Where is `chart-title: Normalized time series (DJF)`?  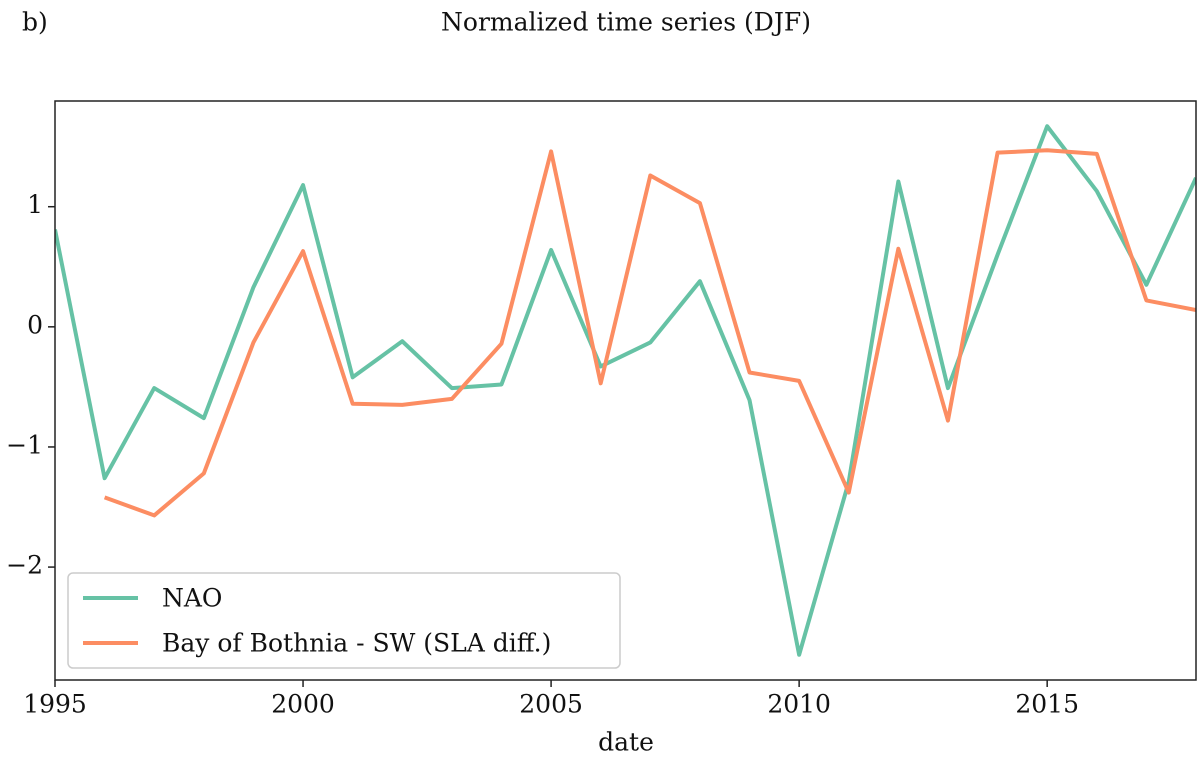
chart-title: Normalized time series (DJF) is located at coordinates (626, 22).